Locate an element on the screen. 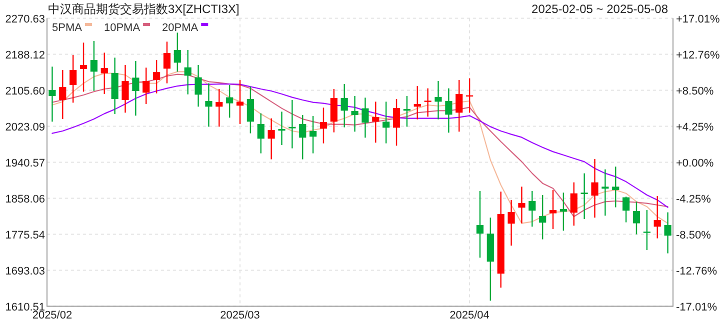  y2-tick-label: -8.50% is located at coordinates (694, 235).